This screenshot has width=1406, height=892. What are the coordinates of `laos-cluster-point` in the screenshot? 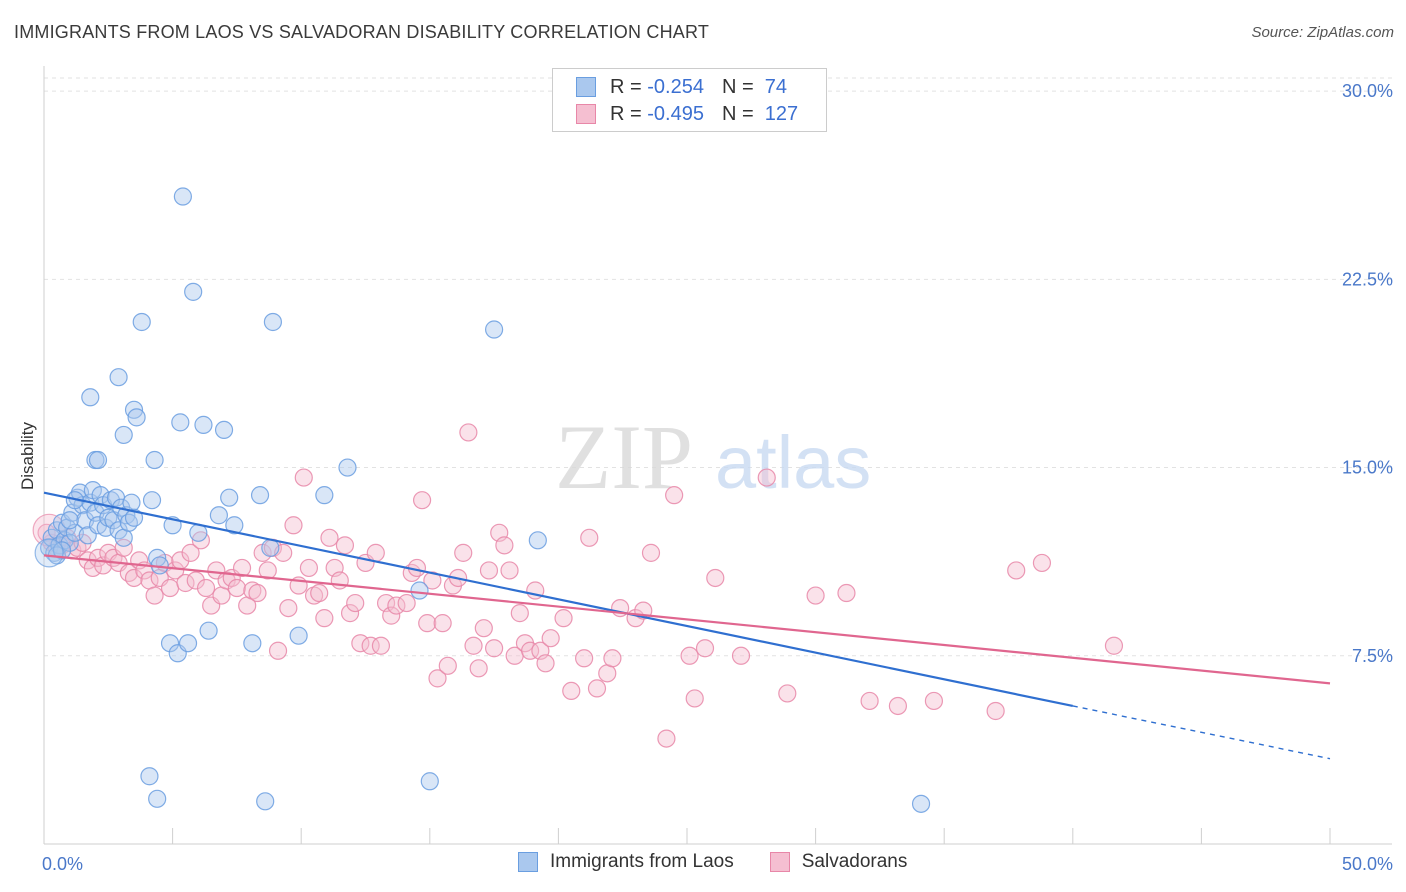 It's located at (49, 553).